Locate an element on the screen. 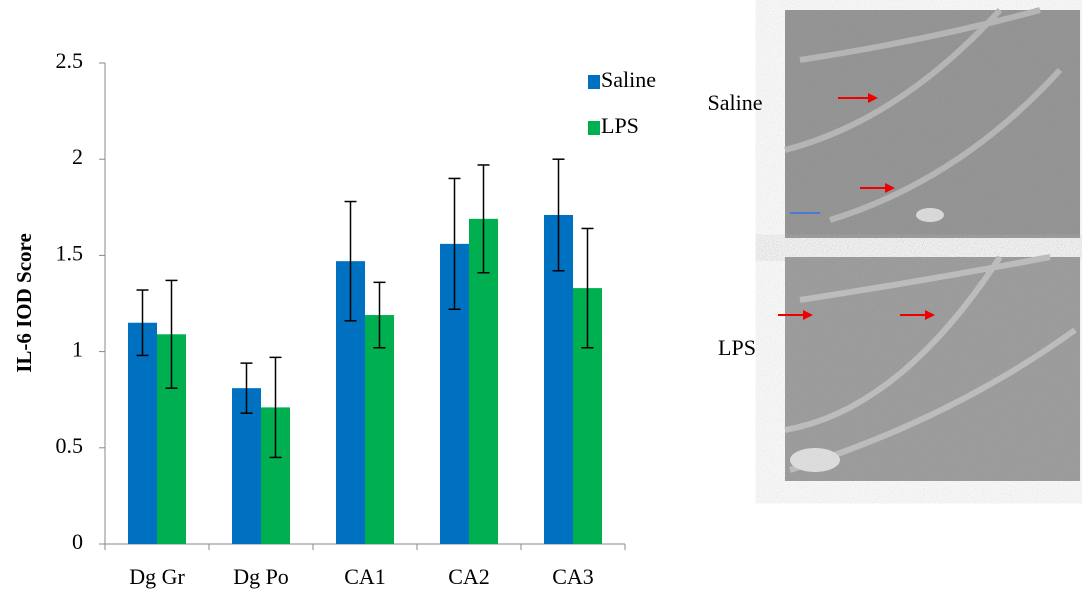 Image resolution: width=1082 pixels, height=596 pixels. micrograph-saline is located at coordinates (932, 122).